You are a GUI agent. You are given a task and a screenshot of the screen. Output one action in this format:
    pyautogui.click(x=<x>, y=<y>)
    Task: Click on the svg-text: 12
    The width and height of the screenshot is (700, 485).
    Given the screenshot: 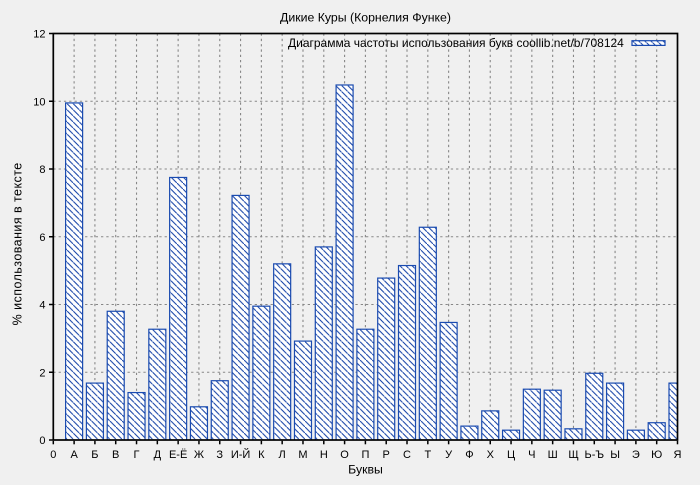 What is the action you would take?
    pyautogui.click(x=39, y=35)
    